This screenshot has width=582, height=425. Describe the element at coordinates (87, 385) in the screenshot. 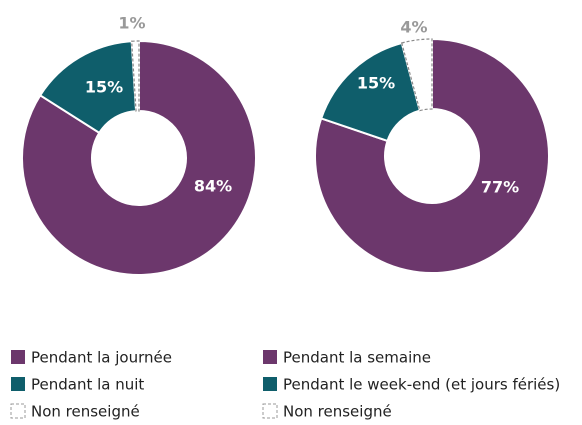

I see `legend-label: Pendant la nuit` at that location.